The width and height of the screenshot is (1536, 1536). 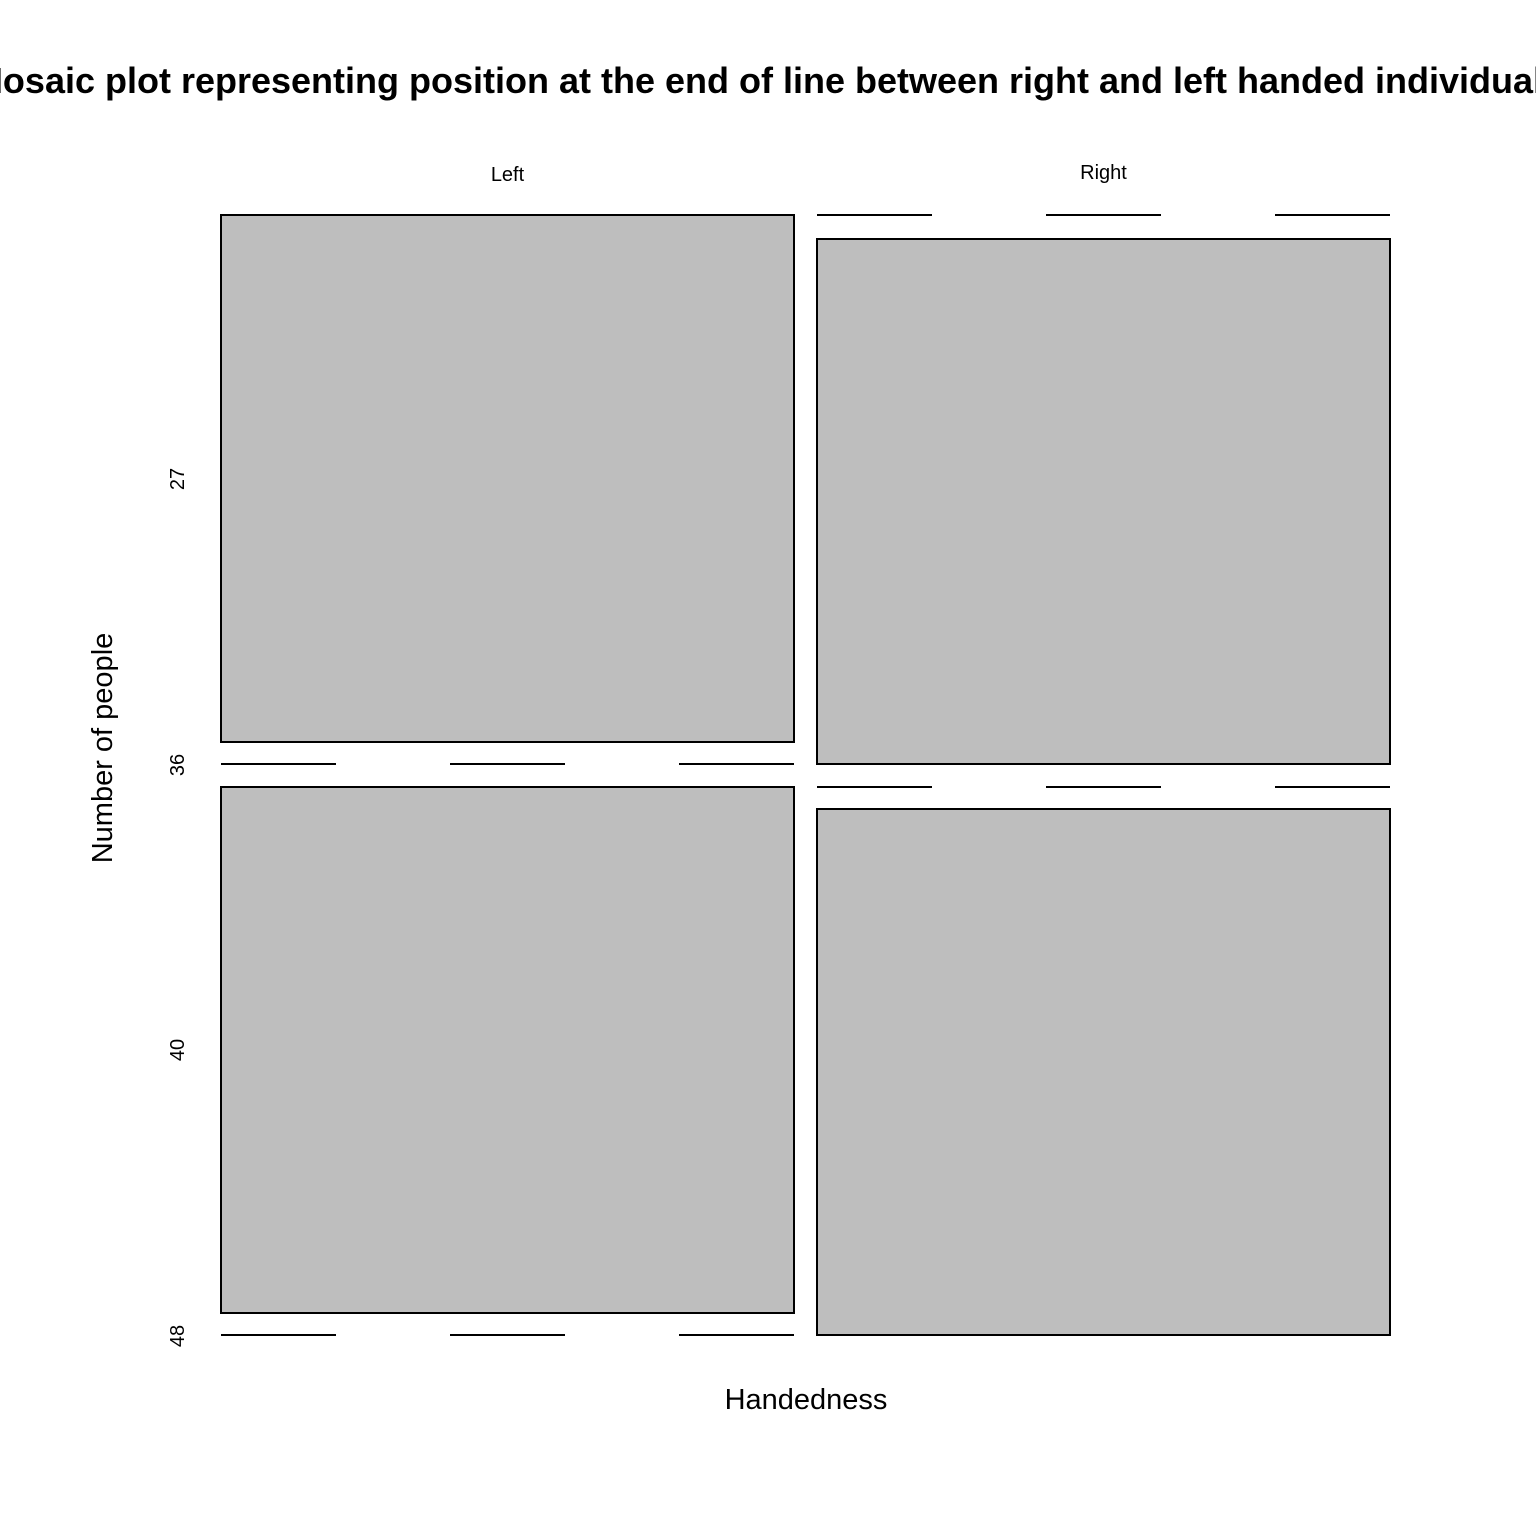 I want to click on mosaic-cell-left-upper, so click(x=507, y=478).